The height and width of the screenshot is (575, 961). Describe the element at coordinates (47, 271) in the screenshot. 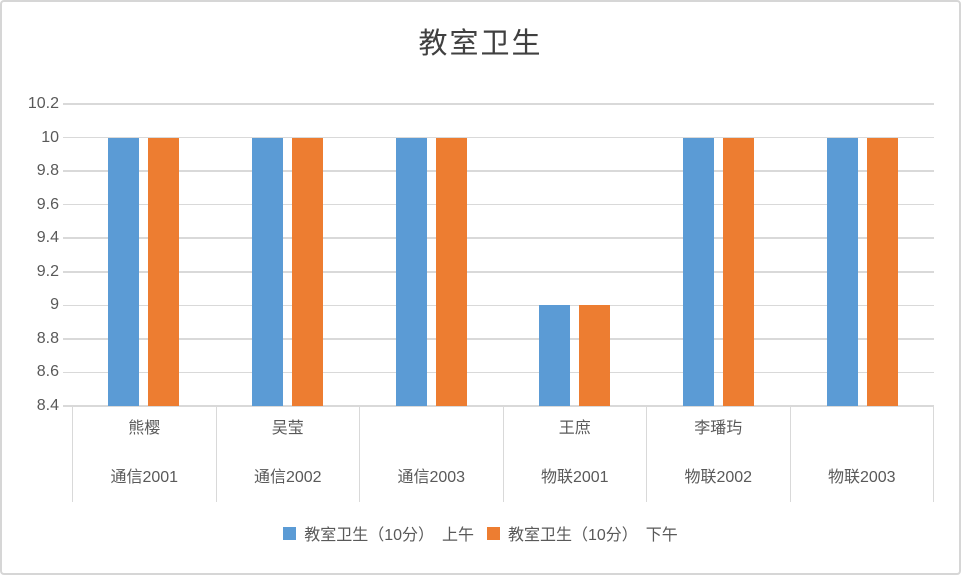

I see `y-axis-label: 9.2` at that location.